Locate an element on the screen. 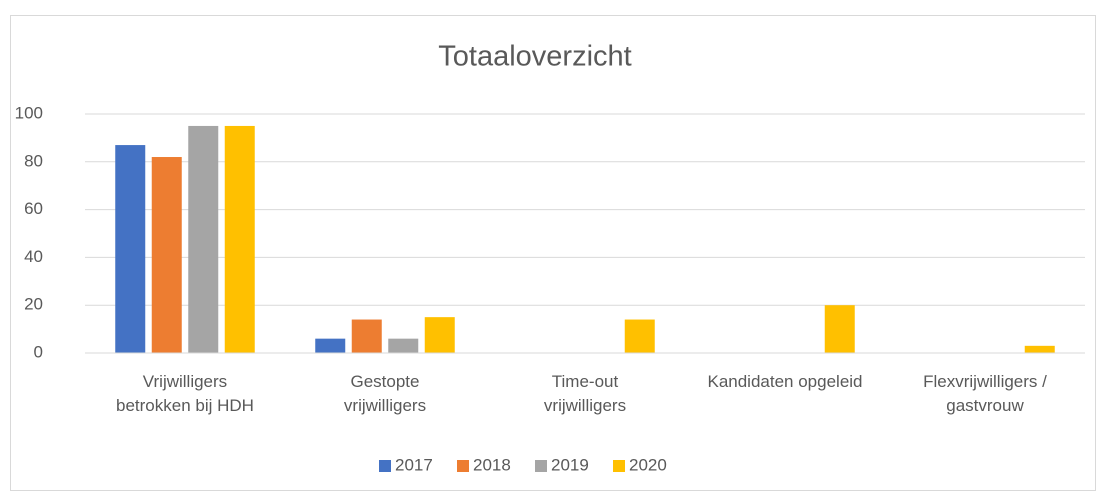  x-tick-label-line: Gestopte is located at coordinates (385, 381).